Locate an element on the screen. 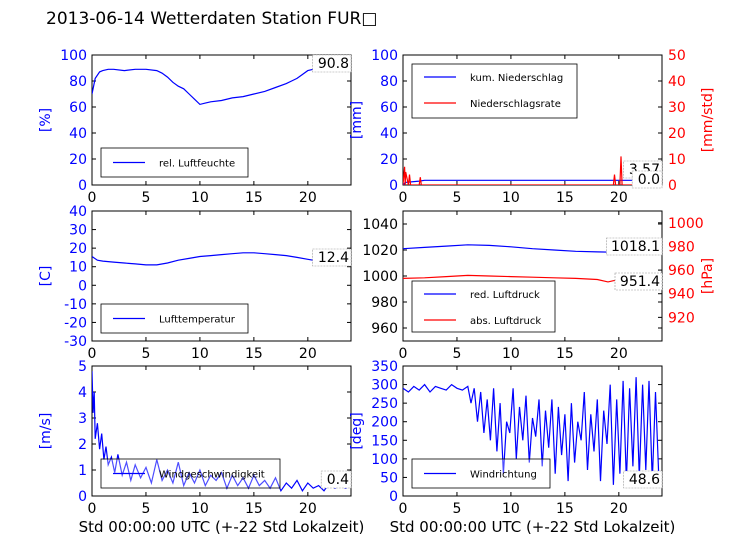 The image size is (736, 552). pressure-legend-label: abs. Luftdruck is located at coordinates (505, 321).